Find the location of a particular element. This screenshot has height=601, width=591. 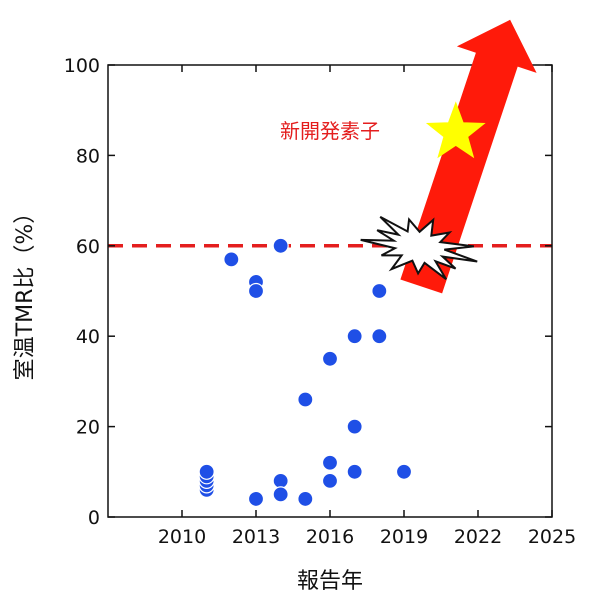

y-tick-label: 40 is located at coordinates (88, 337).